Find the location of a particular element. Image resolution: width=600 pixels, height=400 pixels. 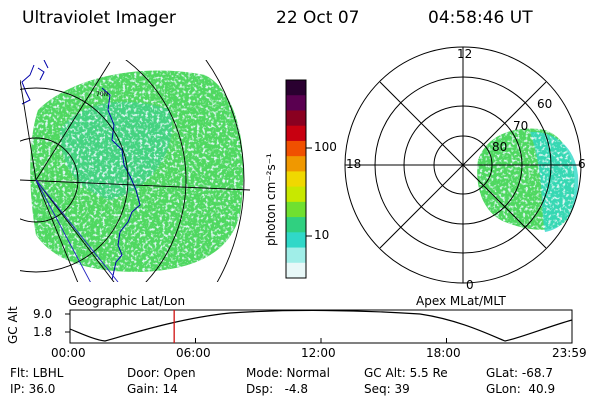

status-mode: Mode: Normal is located at coordinates (288, 373).